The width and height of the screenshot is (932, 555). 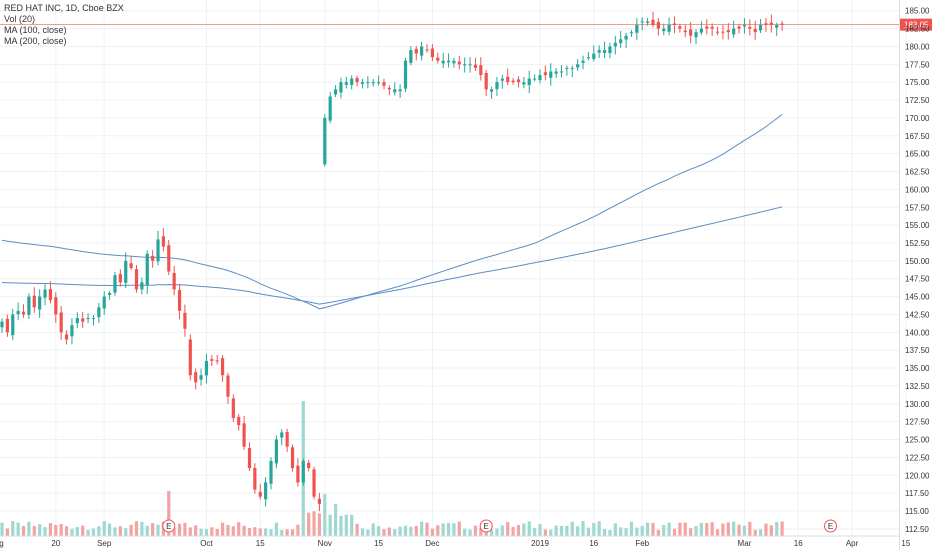 I want to click on time-axis: Aug 20 Sep Oct 15 Nov 15 Dec 2019 16 Feb Mar 16 Apr 15, so click(x=455, y=541).